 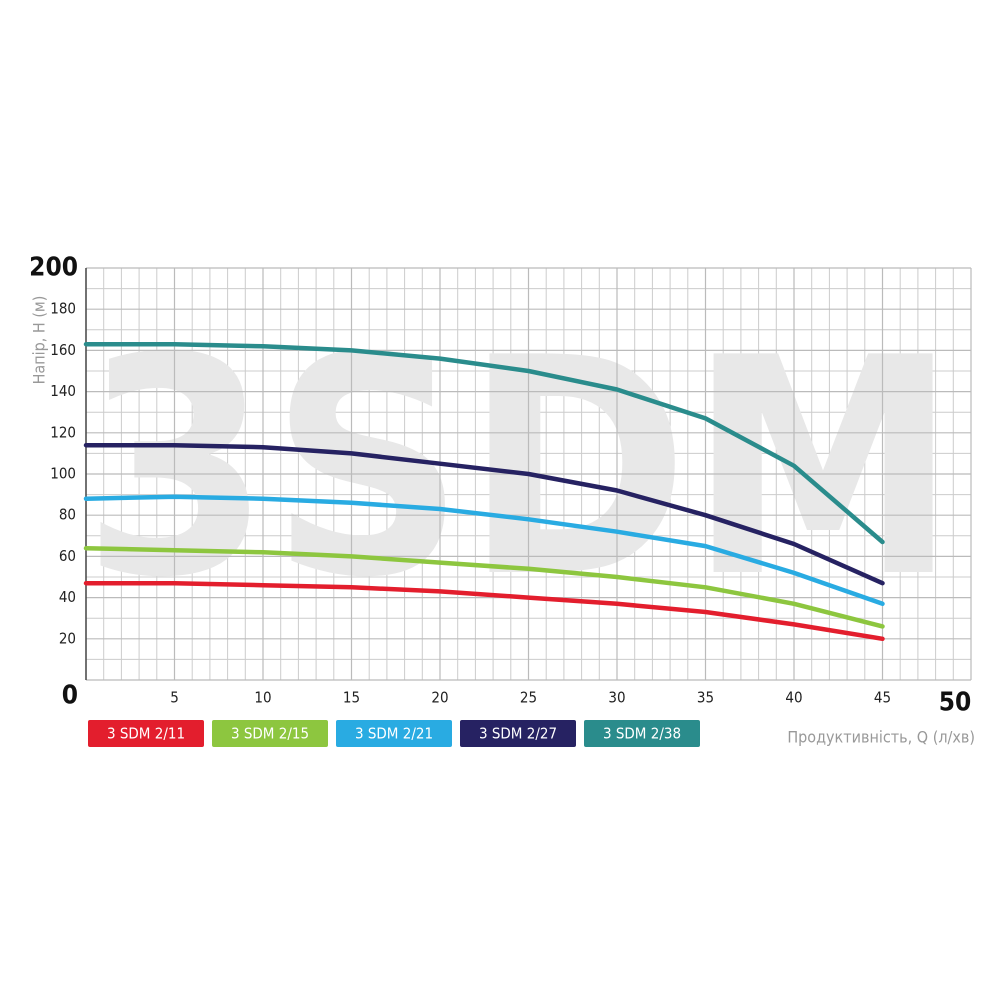 I want to click on y-tick-label: 80, so click(x=67, y=515).